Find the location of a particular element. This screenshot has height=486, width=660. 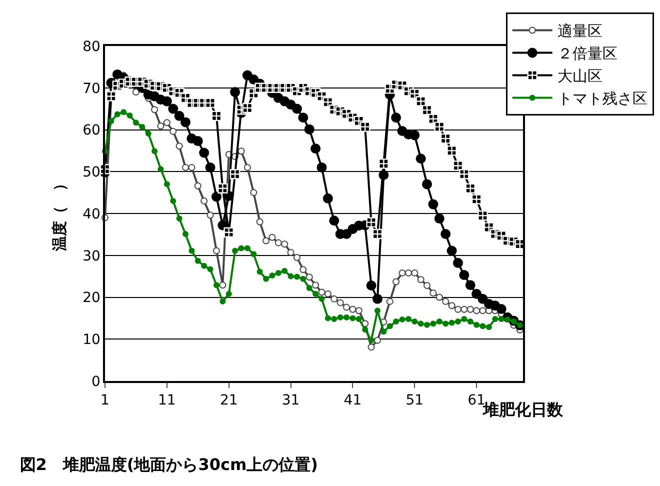

y-tick-label: 80 is located at coordinates (91, 46).